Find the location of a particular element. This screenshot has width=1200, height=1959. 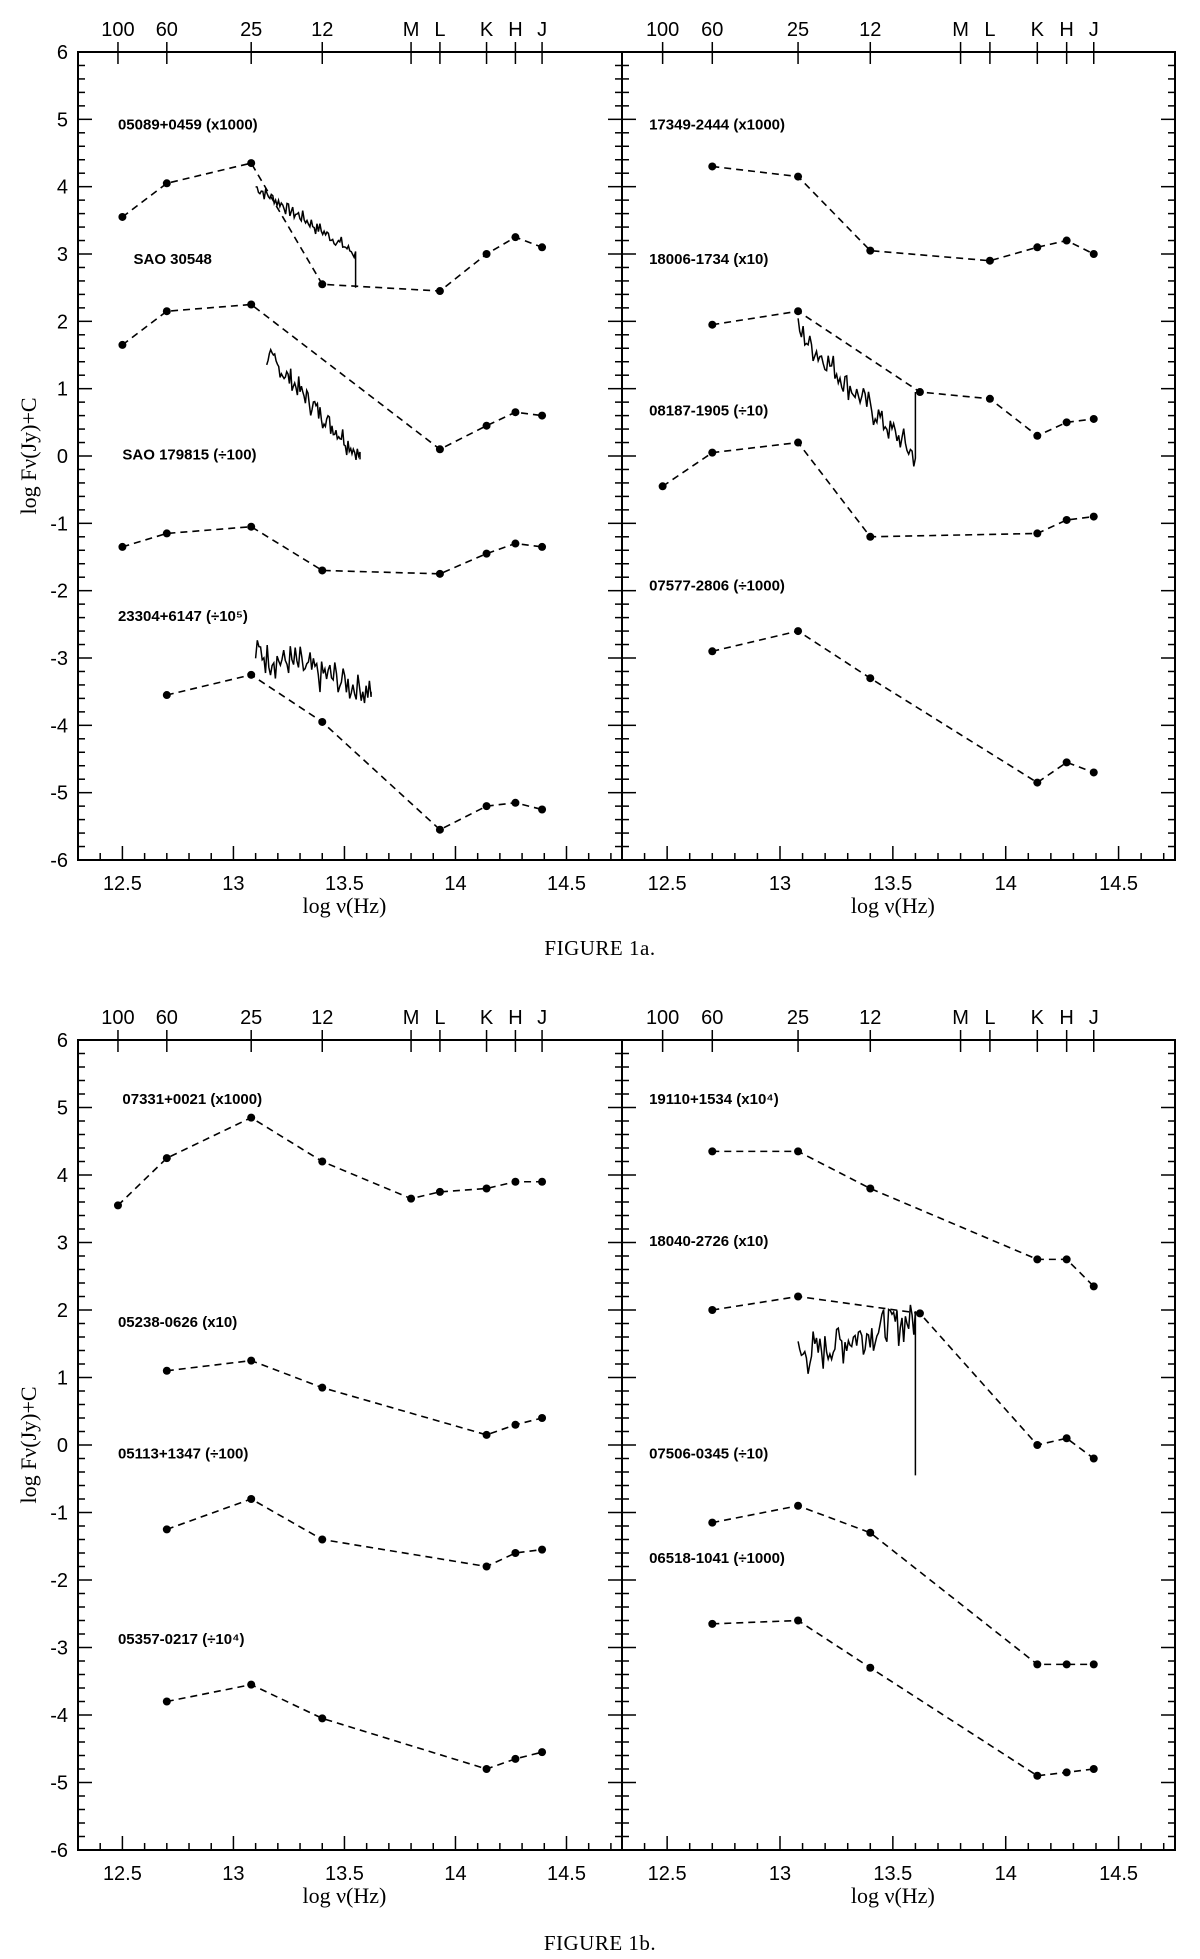

y-tick-label: 4 is located at coordinates (62, 188).